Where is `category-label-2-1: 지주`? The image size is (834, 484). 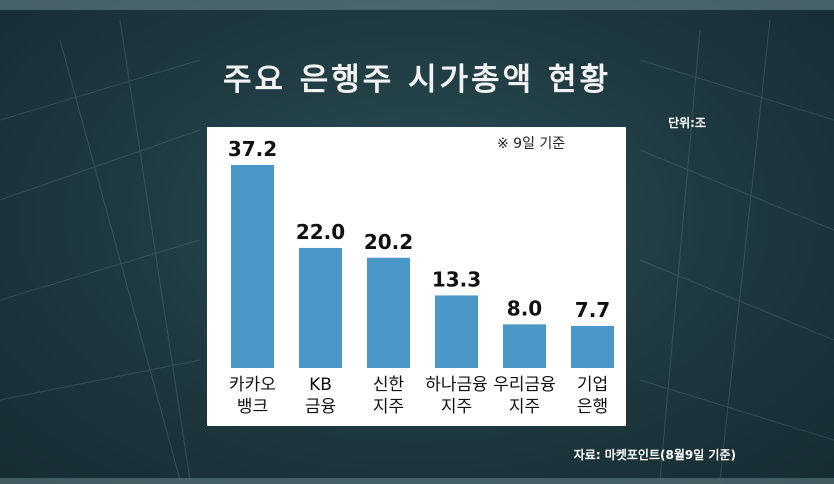 category-label-2-1: 지주 is located at coordinates (388, 407).